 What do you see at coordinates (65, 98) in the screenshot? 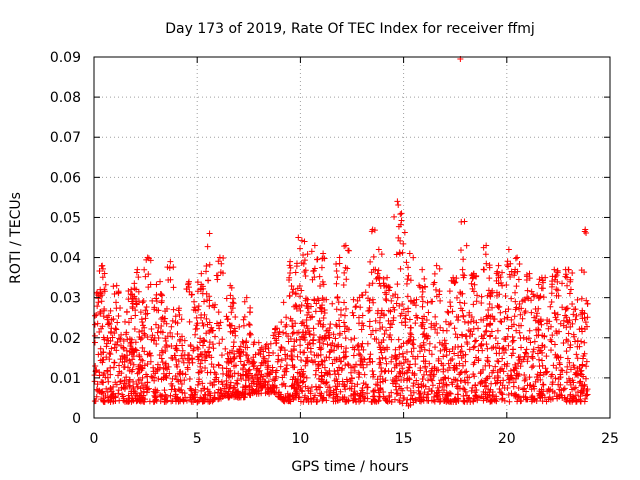
I see `y-tick-label: 0.08` at bounding box center [65, 98].